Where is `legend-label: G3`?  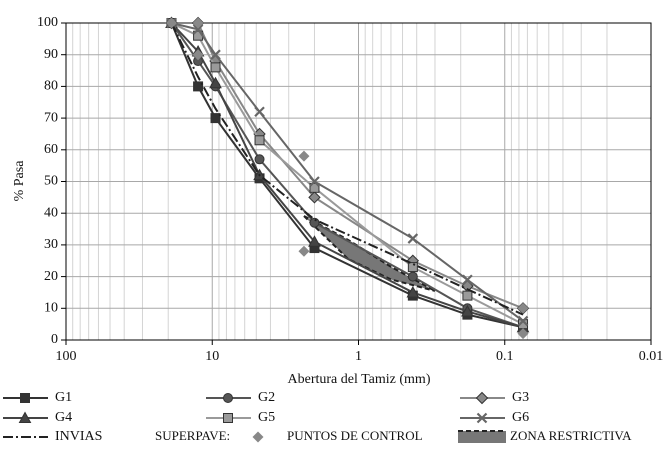 legend-label: G3 is located at coordinates (520, 397).